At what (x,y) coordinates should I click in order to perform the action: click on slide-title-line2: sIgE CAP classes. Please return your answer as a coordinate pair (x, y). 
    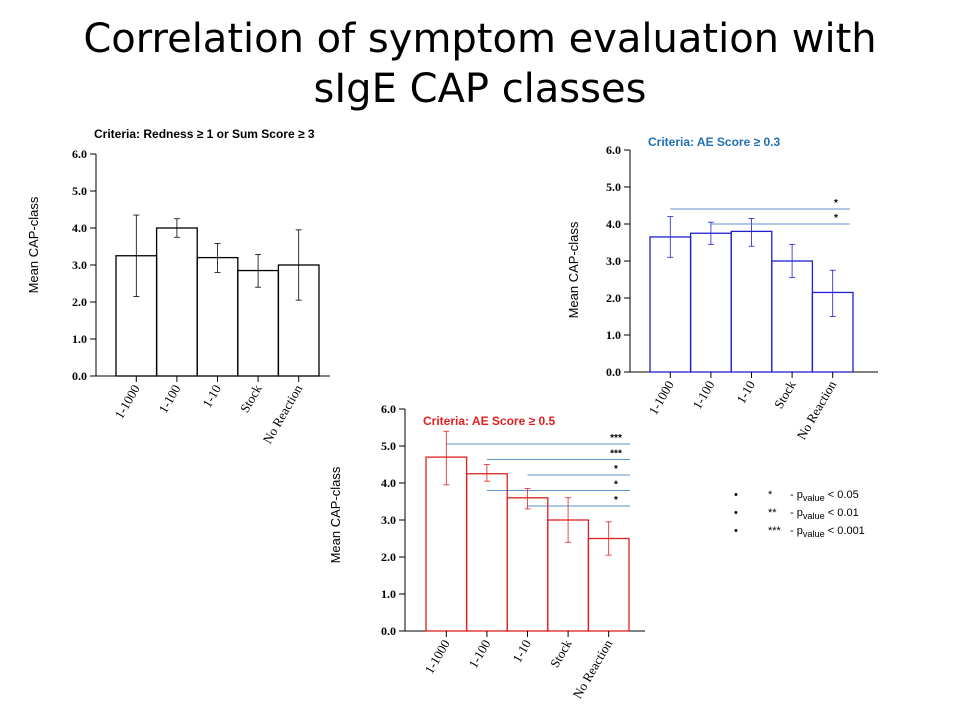
    Looking at the image, I should click on (480, 89).